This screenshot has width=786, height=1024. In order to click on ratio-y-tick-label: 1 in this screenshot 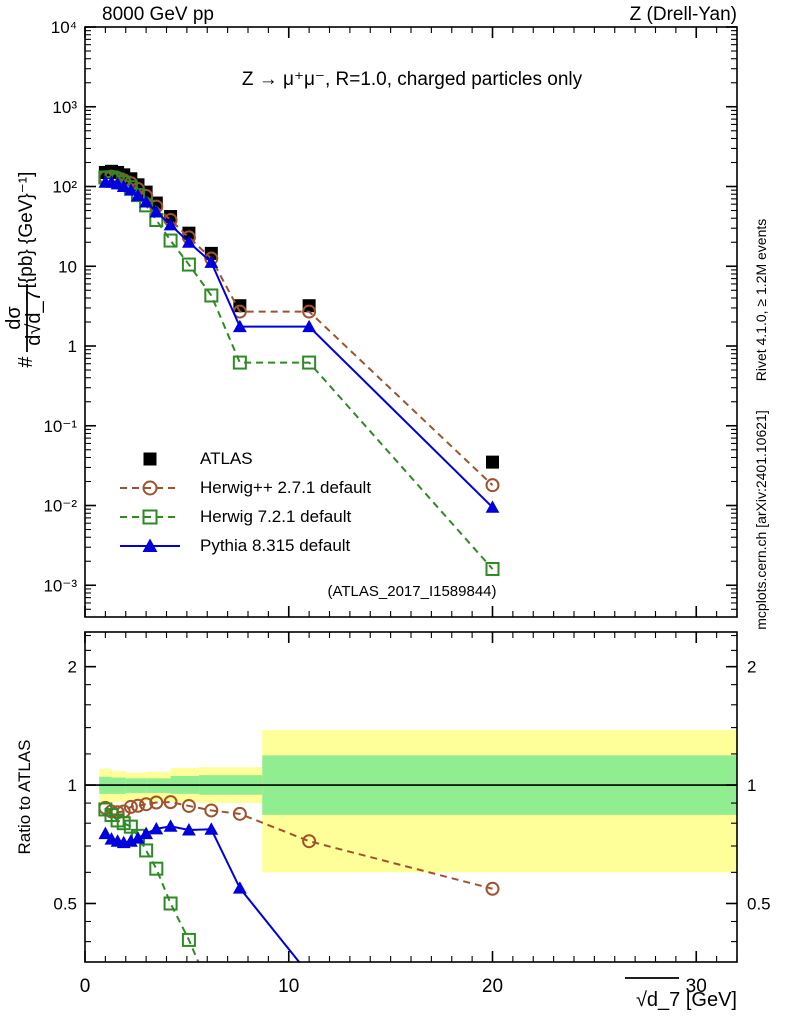, I will do `click(72, 785)`.